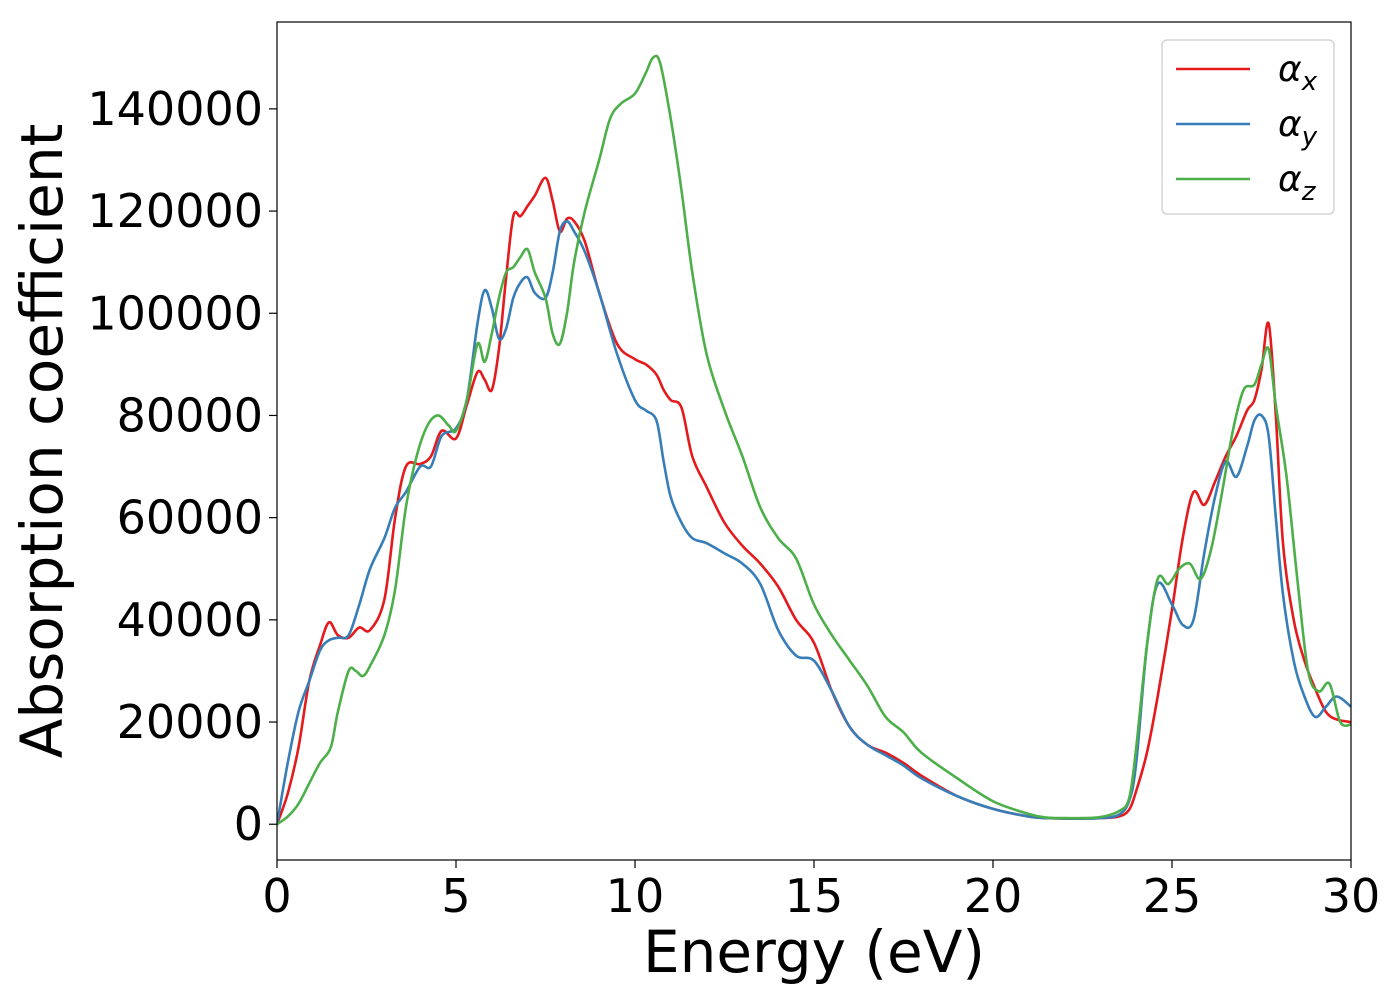 The width and height of the screenshot is (1400, 1000). Describe the element at coordinates (182, 466) in the screenshot. I see `y-axis: 0 20000 40000 60000 80000 100000 120000 140000` at that location.